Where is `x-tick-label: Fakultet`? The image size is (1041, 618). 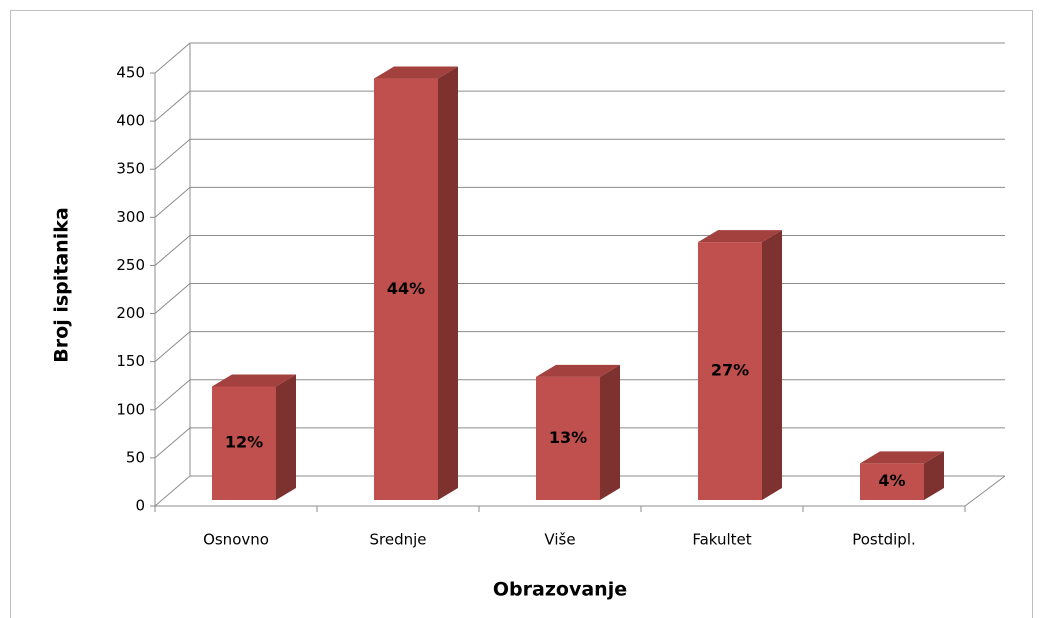
x-tick-label: Fakultet is located at coordinates (721, 540).